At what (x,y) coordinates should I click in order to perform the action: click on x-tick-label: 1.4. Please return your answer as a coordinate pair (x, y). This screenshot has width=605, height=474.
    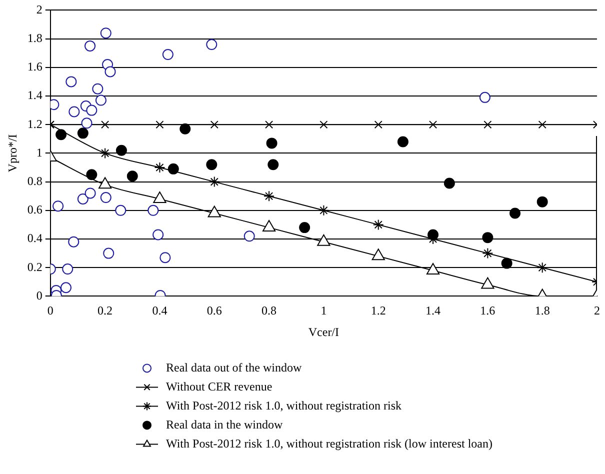
    Looking at the image, I should click on (433, 311).